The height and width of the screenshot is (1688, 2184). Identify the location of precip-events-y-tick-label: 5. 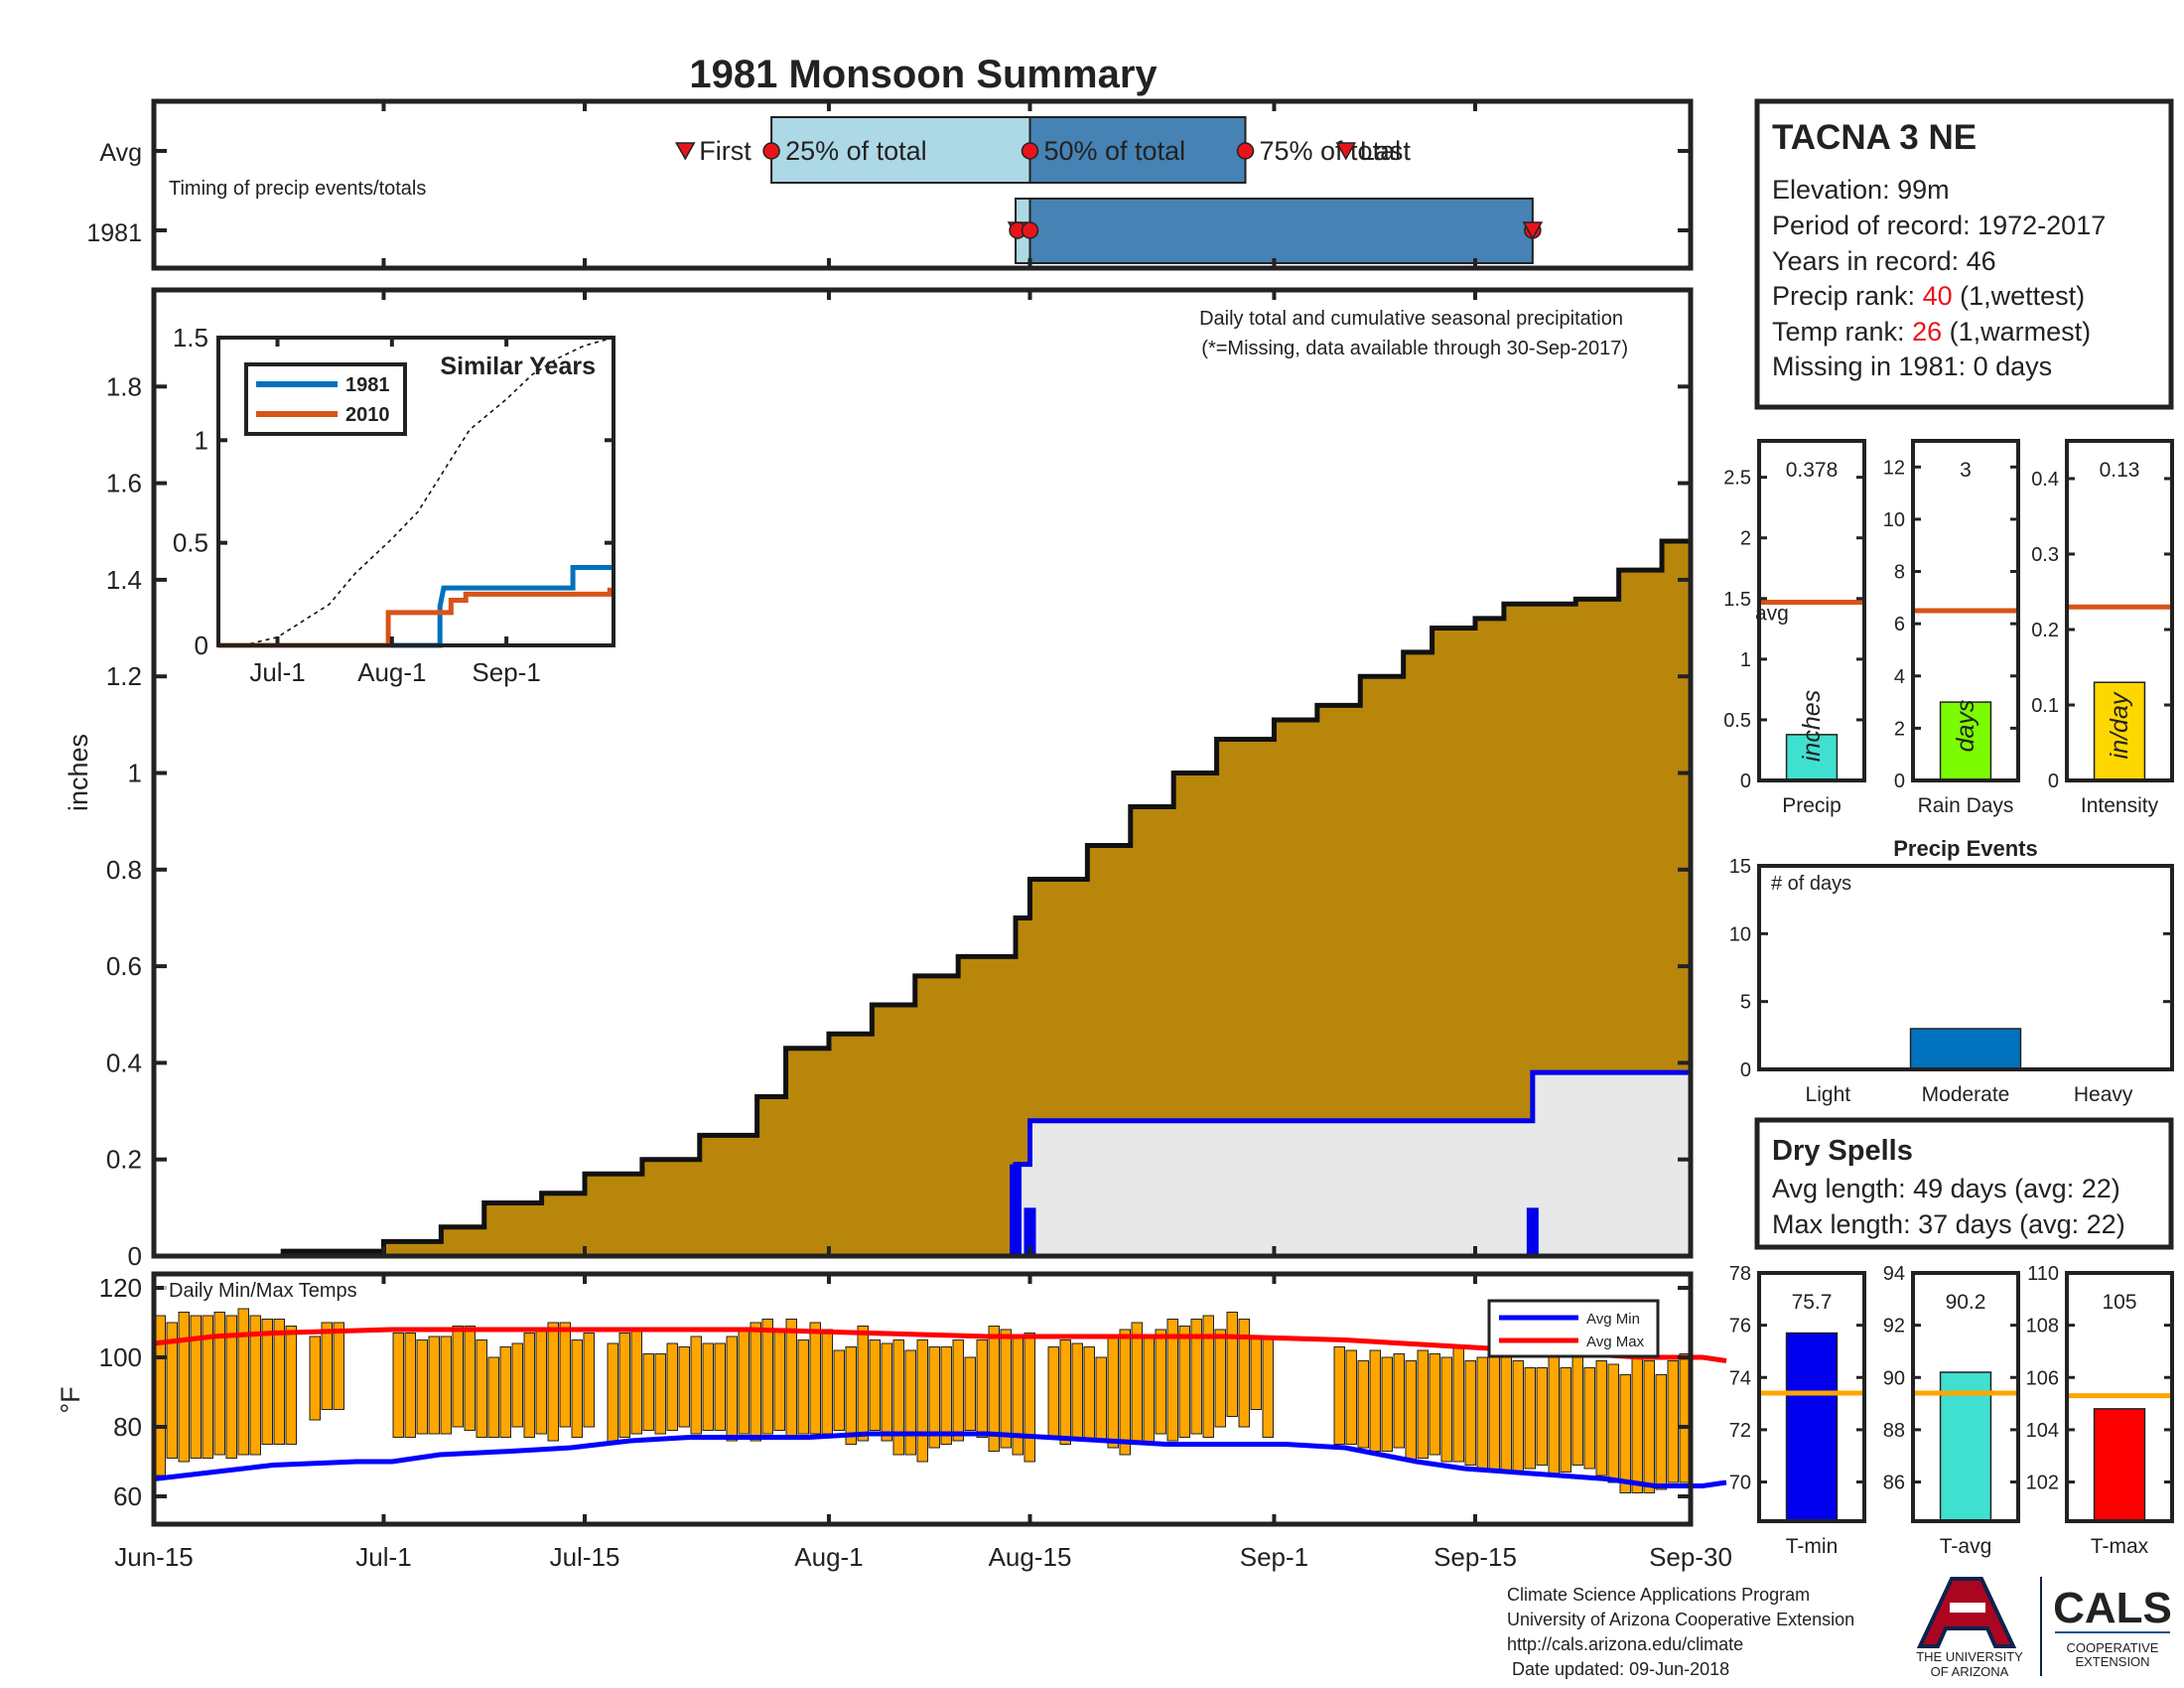
(1745, 1003).